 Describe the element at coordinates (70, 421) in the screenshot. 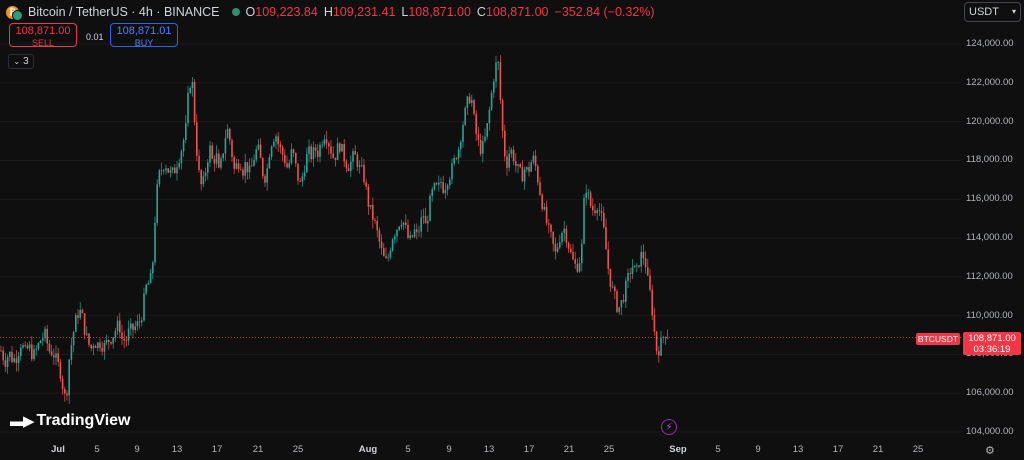

I see `tradingview-logo: ▬▶ TradingView` at that location.